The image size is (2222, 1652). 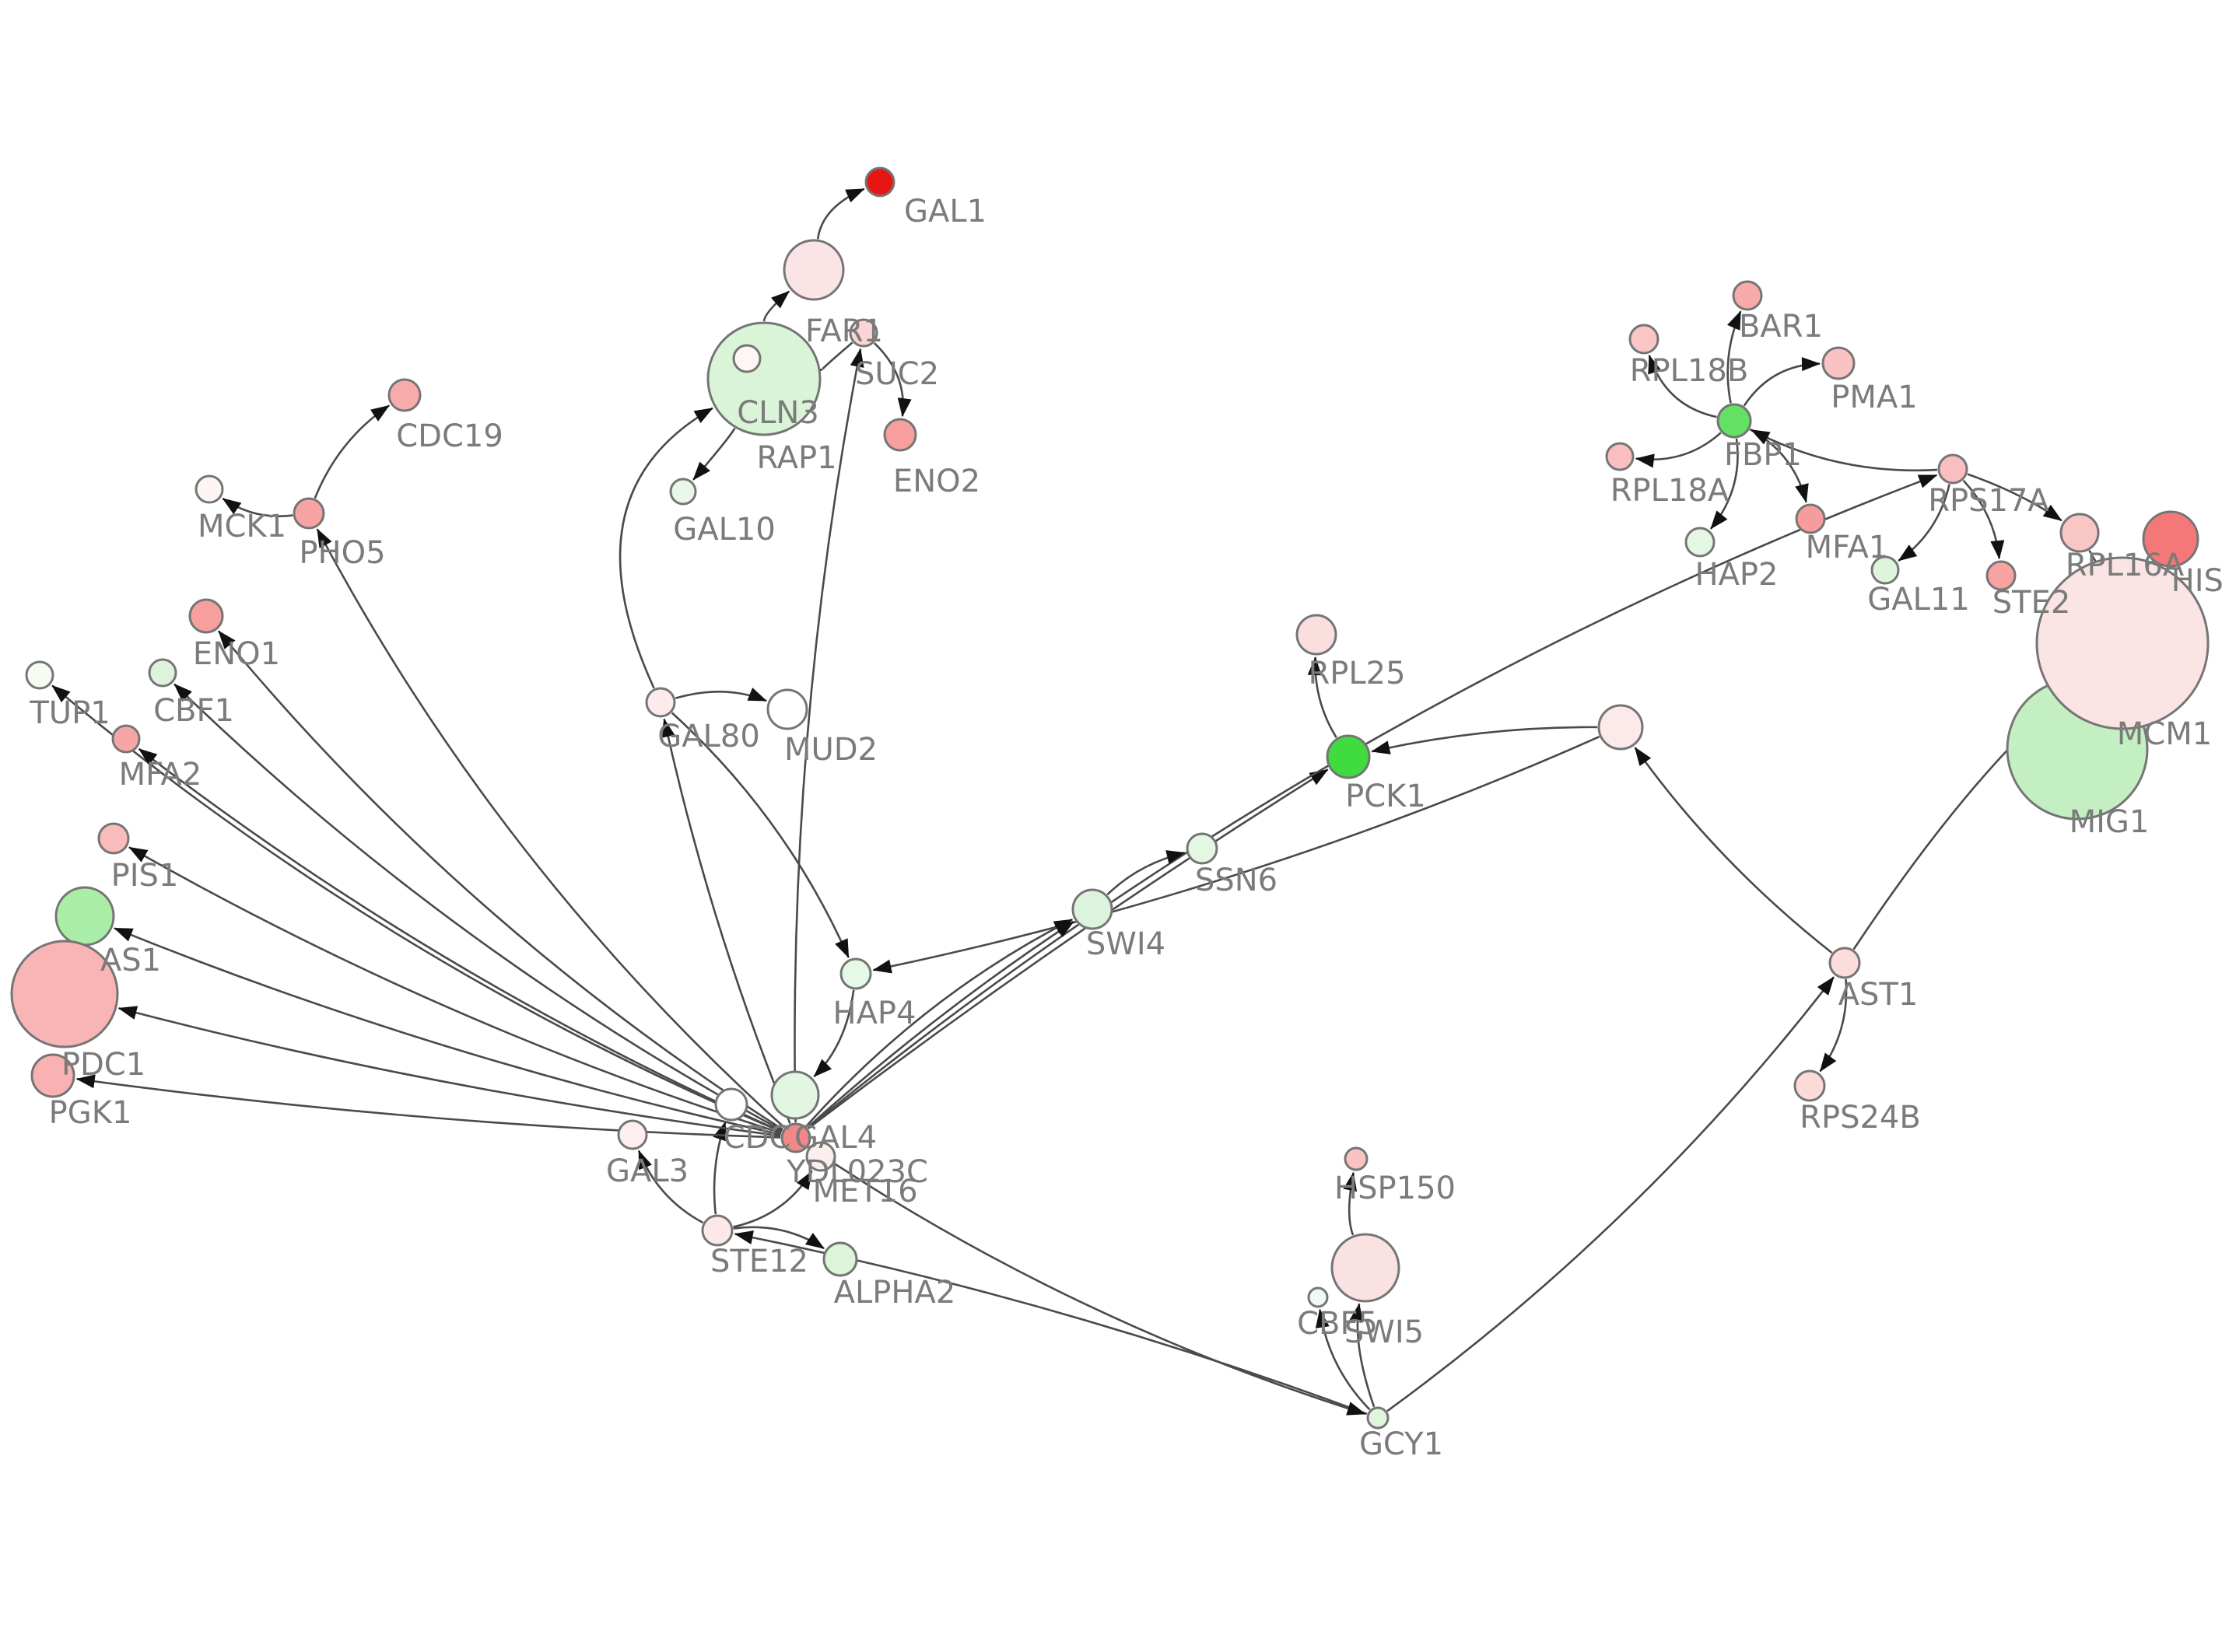 I want to click on edge-pck1-rpl25, so click(x=1322, y=697).